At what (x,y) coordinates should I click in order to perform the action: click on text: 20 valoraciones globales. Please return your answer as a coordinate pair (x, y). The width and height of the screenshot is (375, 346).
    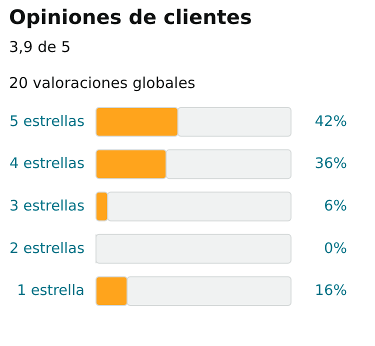
    Looking at the image, I should click on (102, 83).